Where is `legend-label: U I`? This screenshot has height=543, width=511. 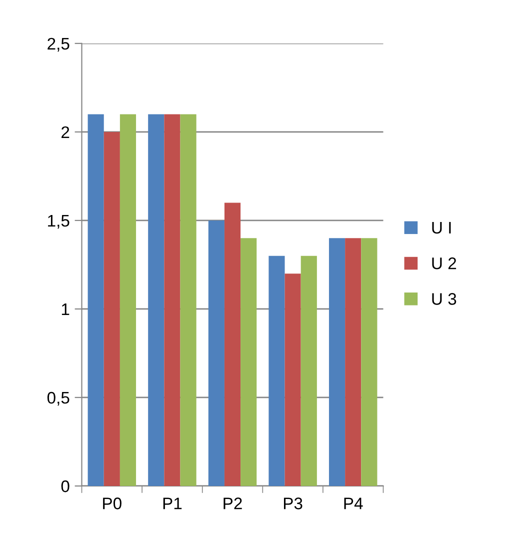
legend-label: U I is located at coordinates (441, 228).